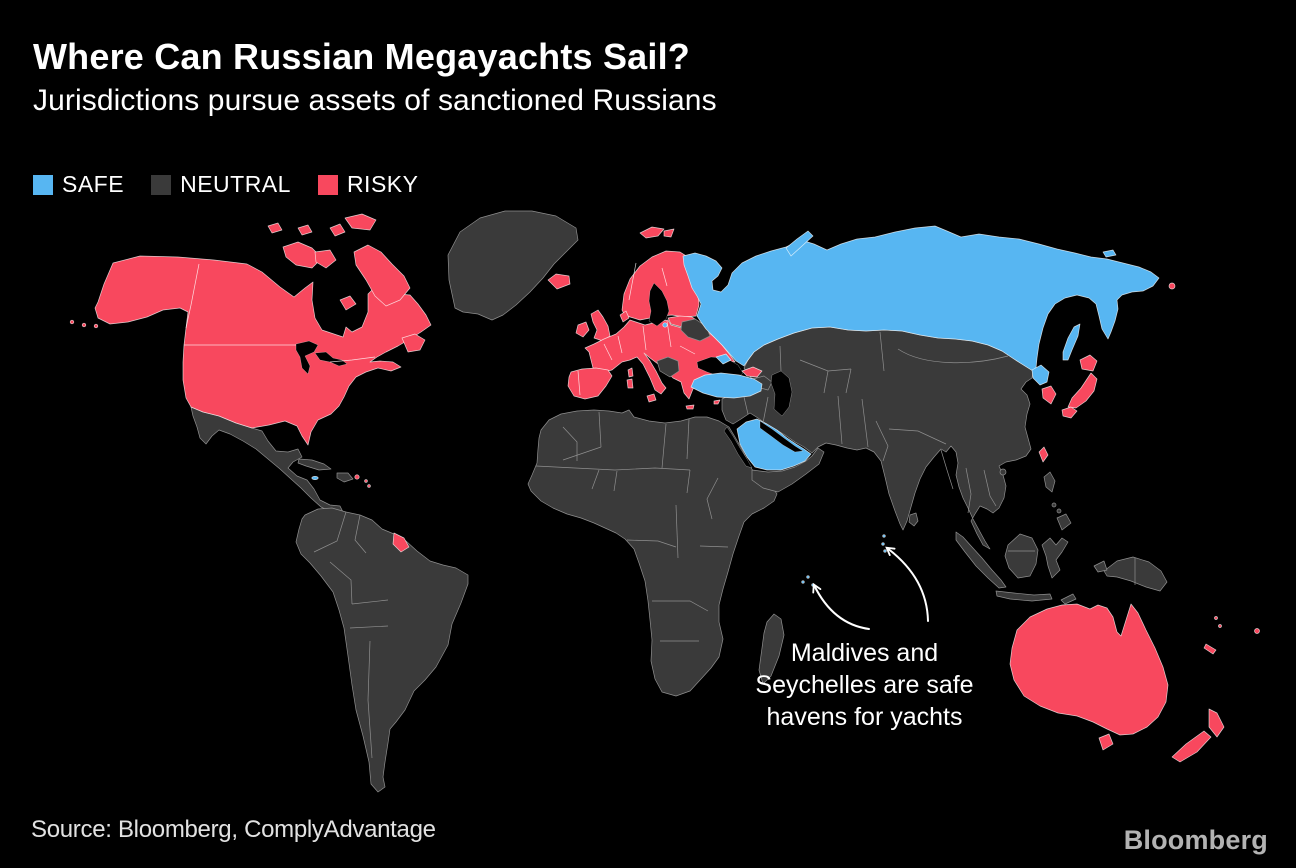  What do you see at coordinates (665, 325) in the screenshot?
I see `region-kaliningrad` at bounding box center [665, 325].